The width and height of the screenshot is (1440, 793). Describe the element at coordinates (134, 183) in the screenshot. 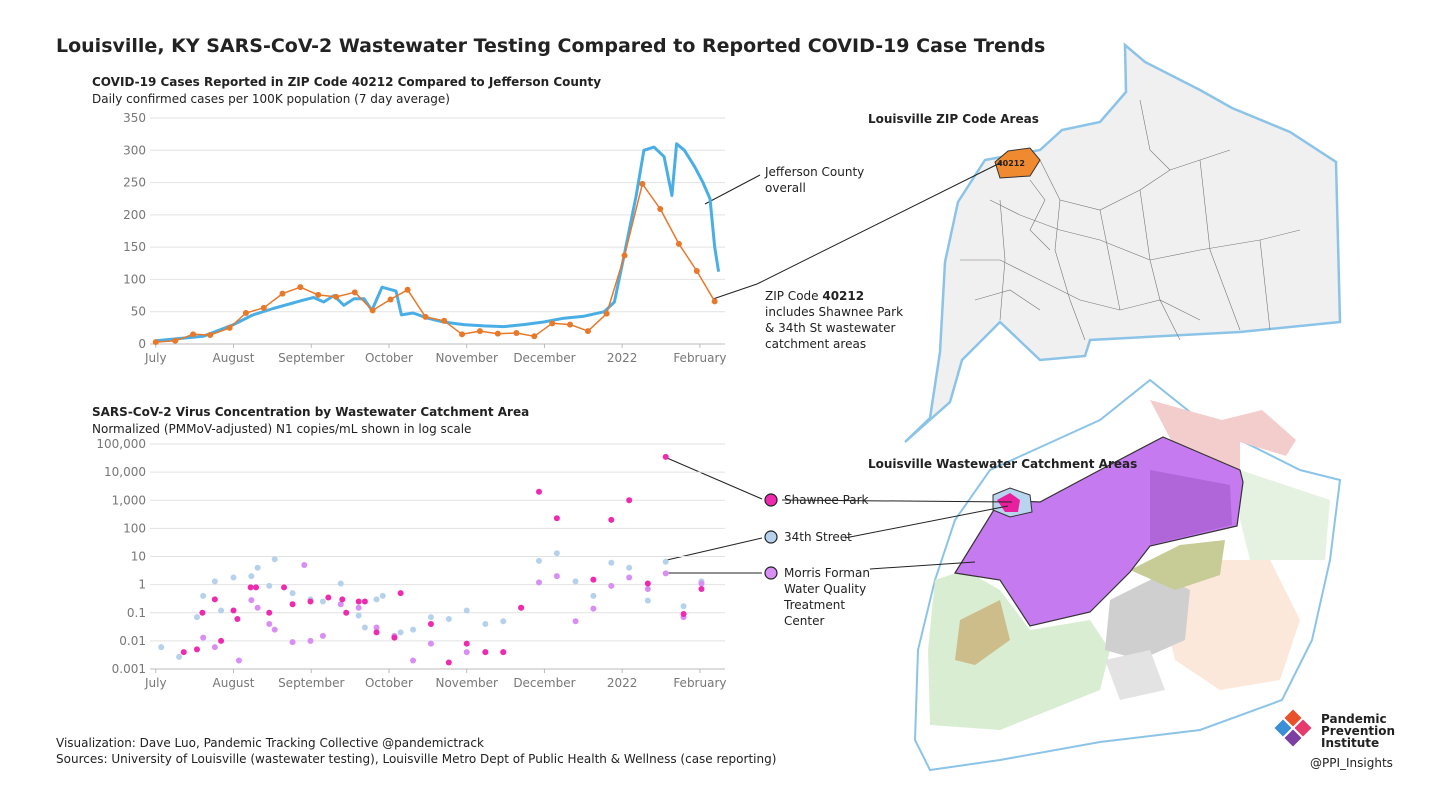

I see `y-tick-label: 250` at that location.